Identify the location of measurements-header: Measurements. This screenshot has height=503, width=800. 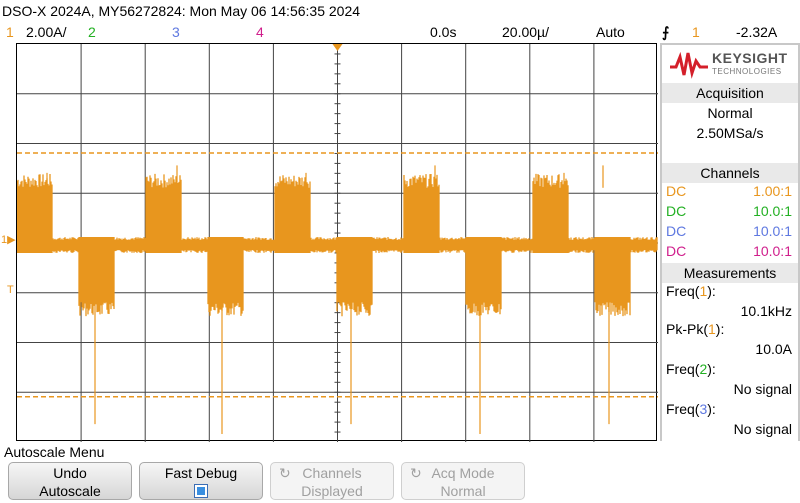
(730, 273).